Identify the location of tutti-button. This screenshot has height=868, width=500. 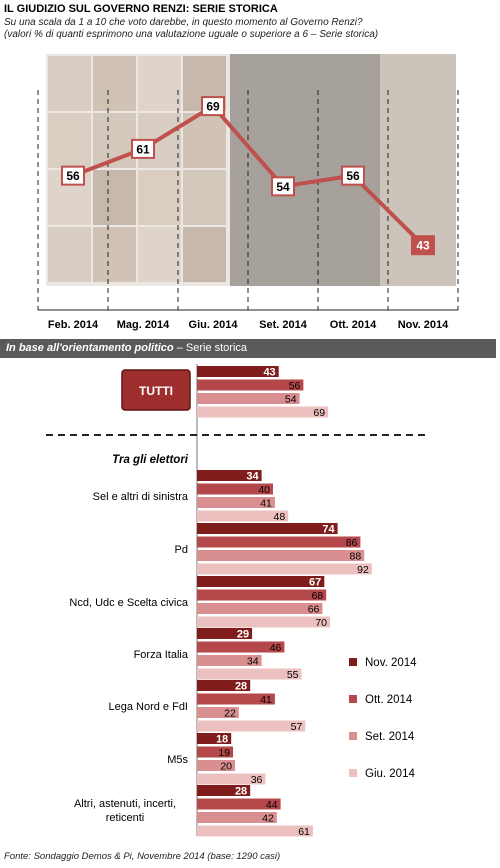
(156, 390).